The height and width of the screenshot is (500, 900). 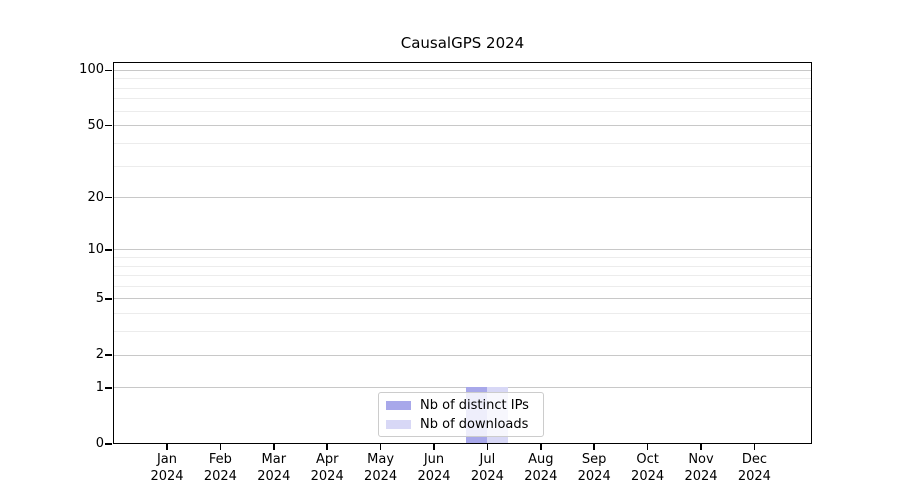 What do you see at coordinates (220, 468) in the screenshot?
I see `x-tick-label-feb: Feb 2024` at bounding box center [220, 468].